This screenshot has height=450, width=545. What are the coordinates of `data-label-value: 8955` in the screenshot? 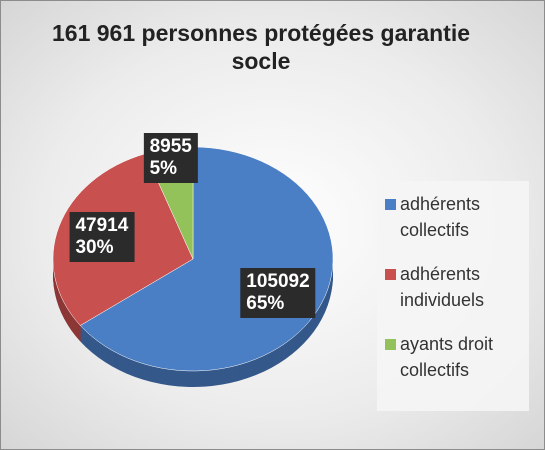 It's located at (170, 146).